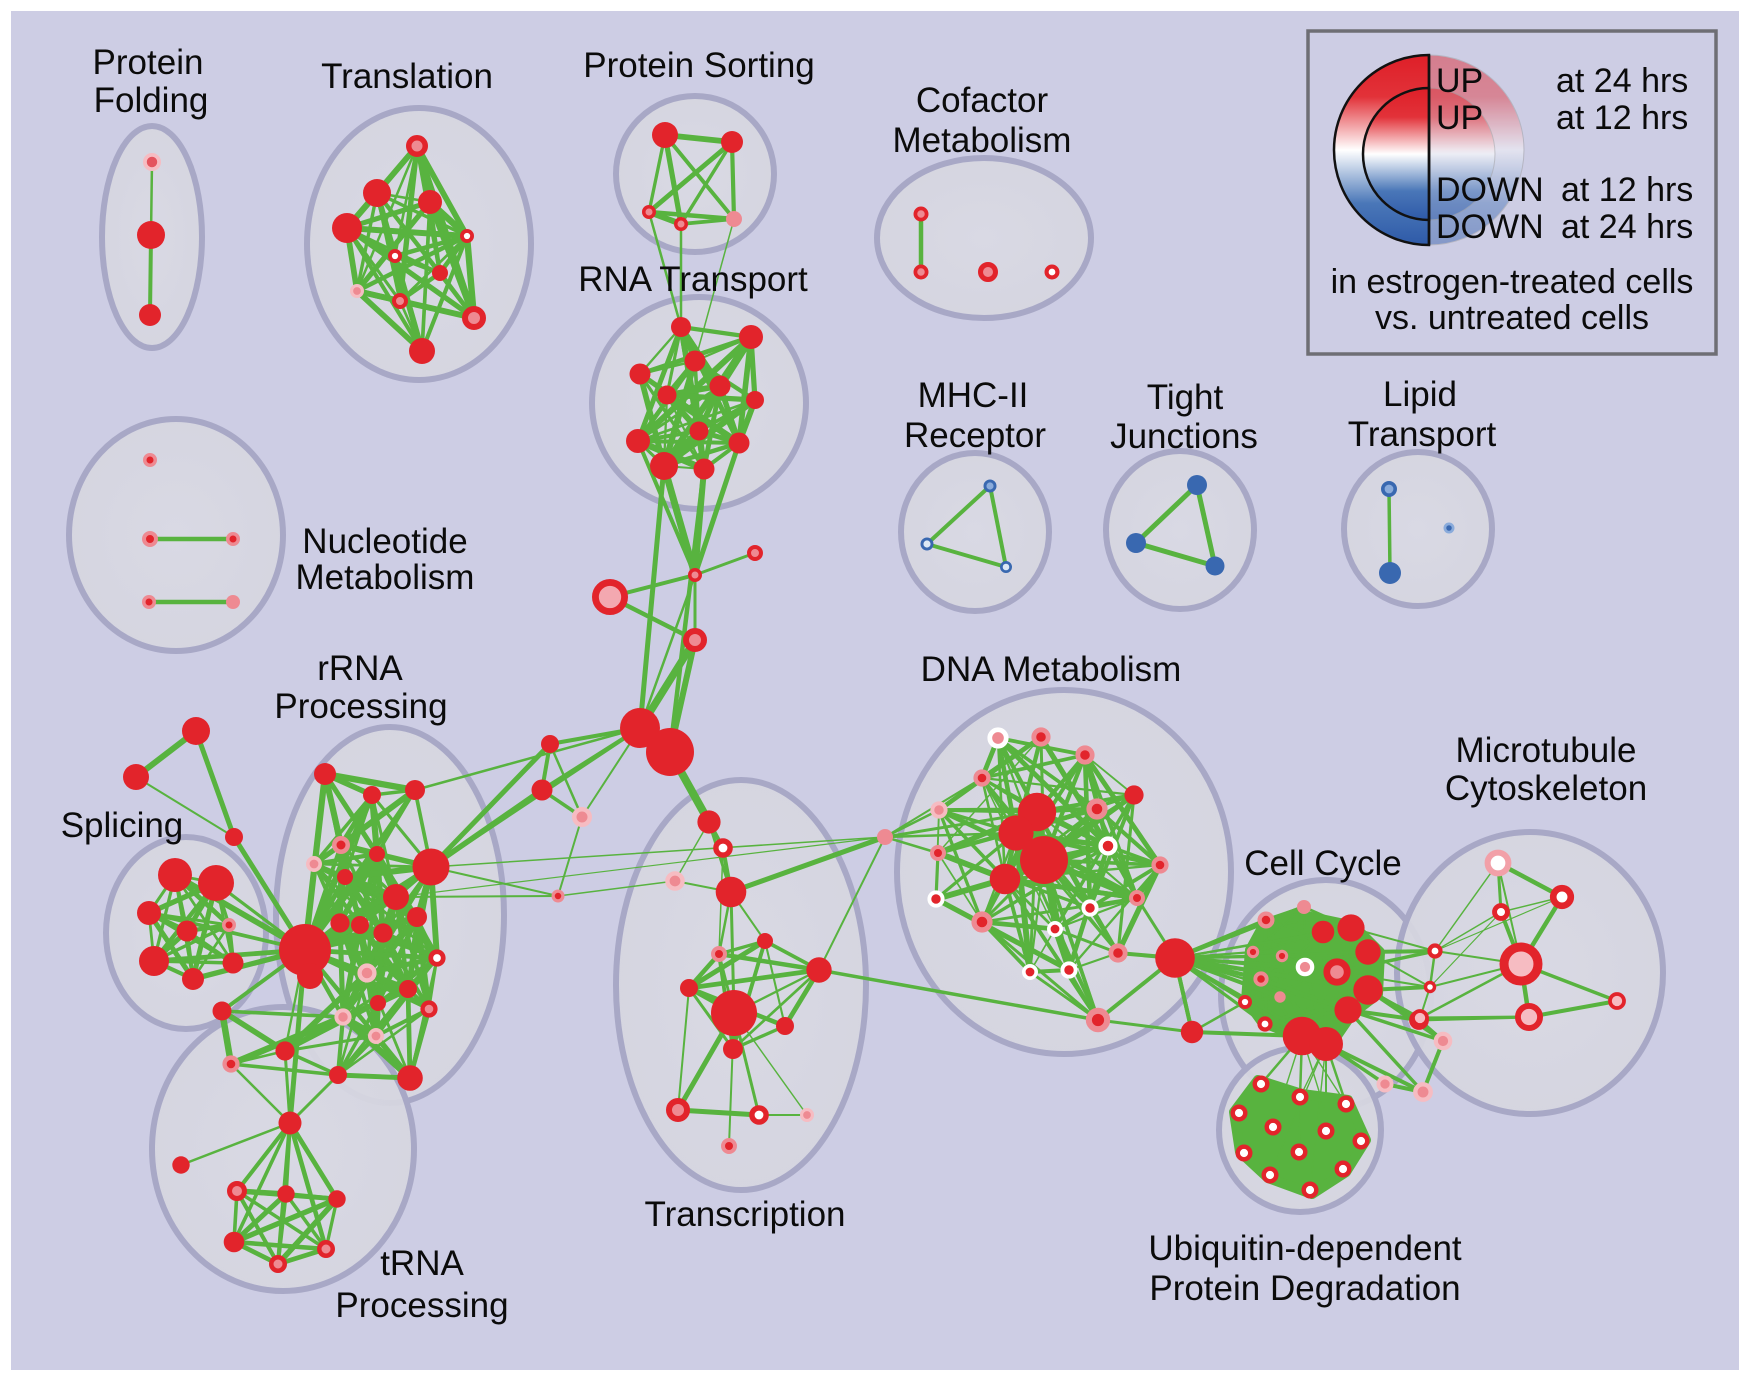 Image resolution: width=1750 pixels, height=1381 pixels. I want to click on svg-text: Lipid, so click(1420, 394).